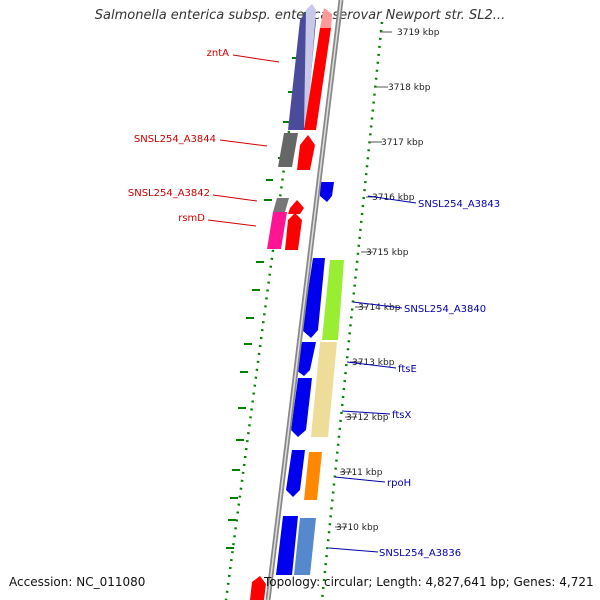 Image resolution: width=600 pixels, height=600 pixels. Describe the element at coordinates (401, 415) in the screenshot. I see `gene-label-ftsX: ftsX` at that location.